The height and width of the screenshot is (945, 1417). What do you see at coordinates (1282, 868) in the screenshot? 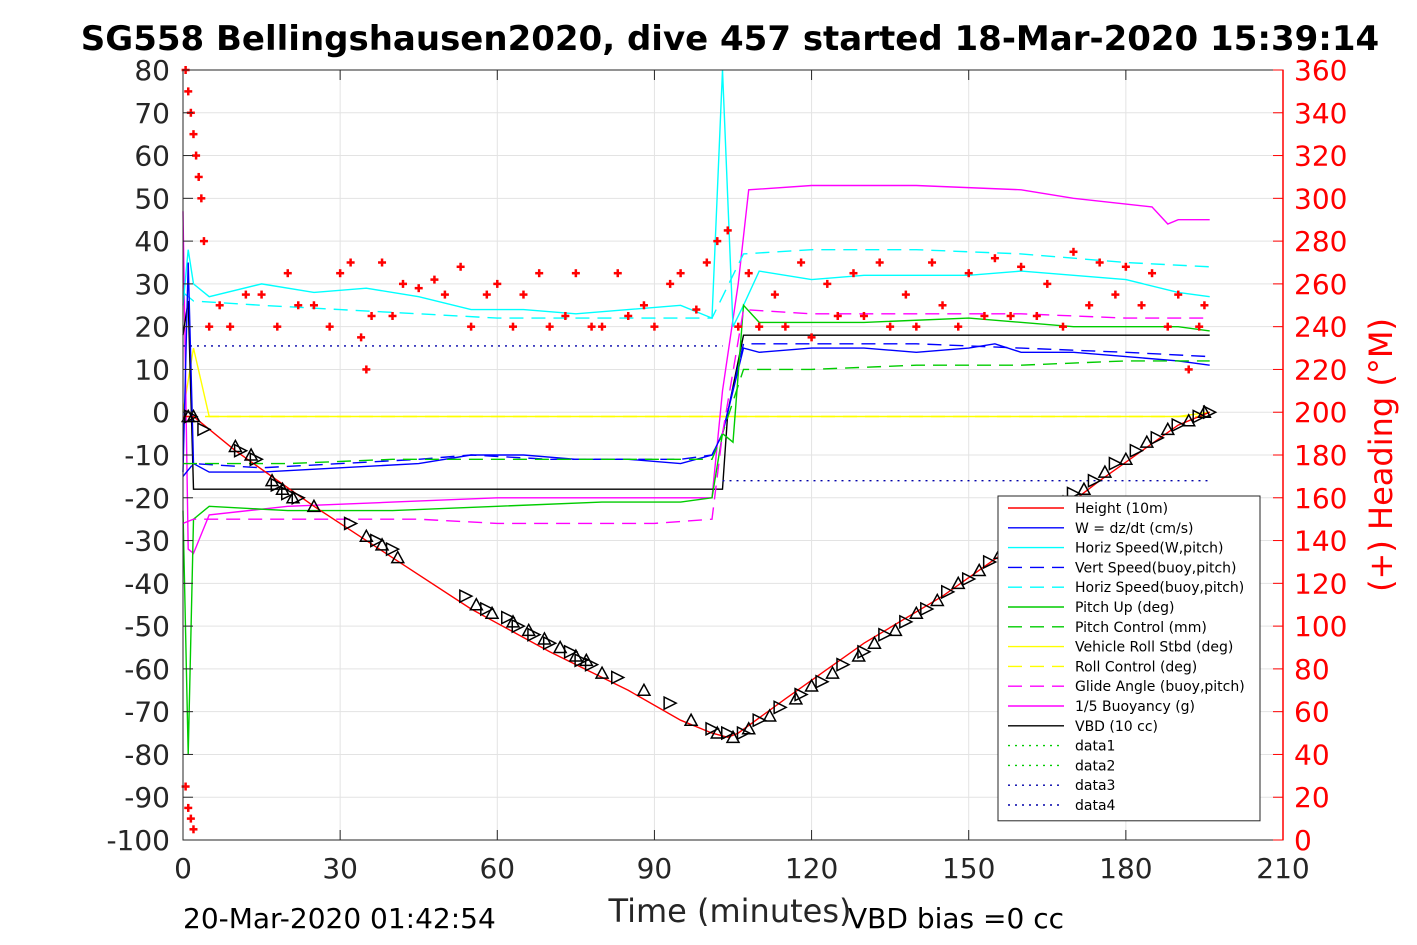
I see `x-tick-label: 210` at bounding box center [1282, 868].